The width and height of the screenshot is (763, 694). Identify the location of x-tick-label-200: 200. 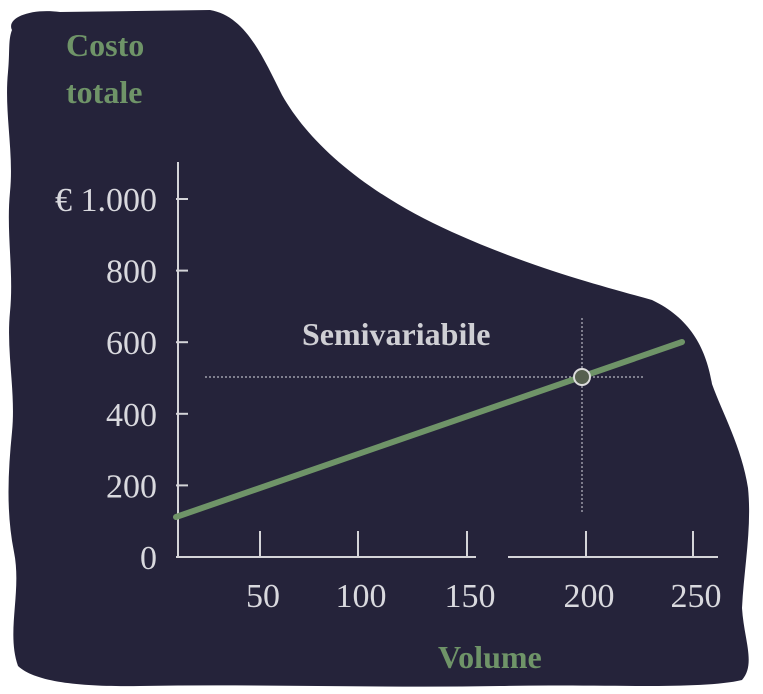
(589, 596).